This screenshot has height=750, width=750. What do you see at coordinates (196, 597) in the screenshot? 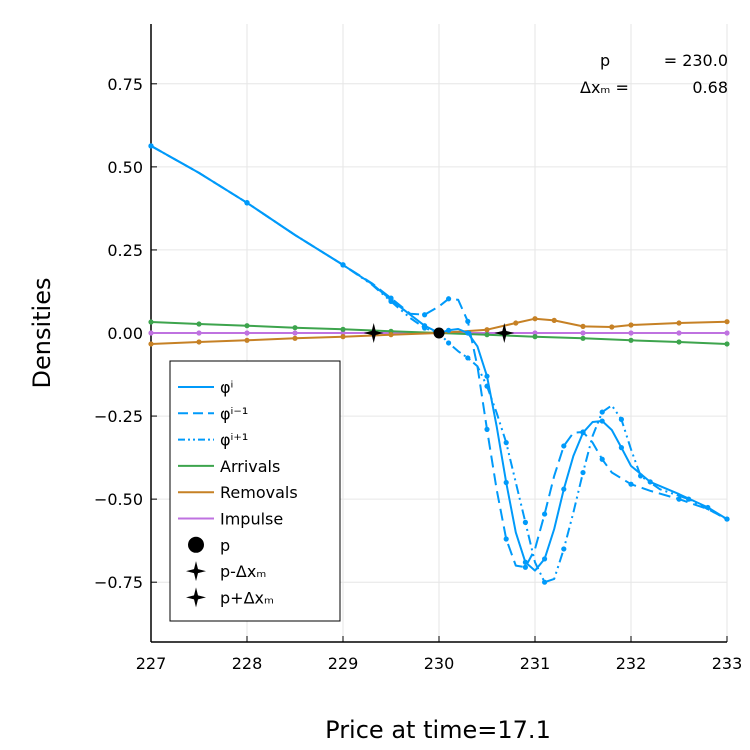
I see `legend-swatch-p-plus-dx` at bounding box center [196, 597].